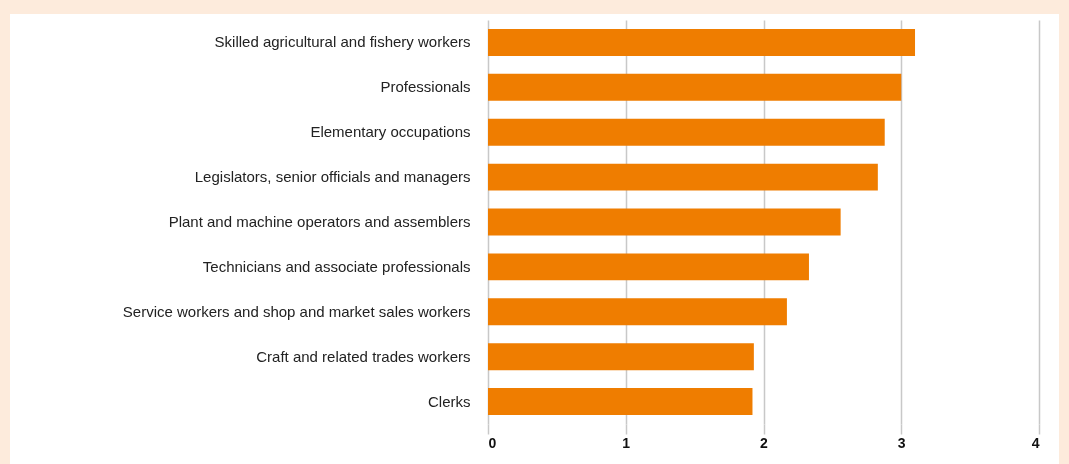 This screenshot has width=1069, height=464. What do you see at coordinates (296, 311) in the screenshot?
I see `y-tick-label: Service workers and shop and market sales workers` at bounding box center [296, 311].